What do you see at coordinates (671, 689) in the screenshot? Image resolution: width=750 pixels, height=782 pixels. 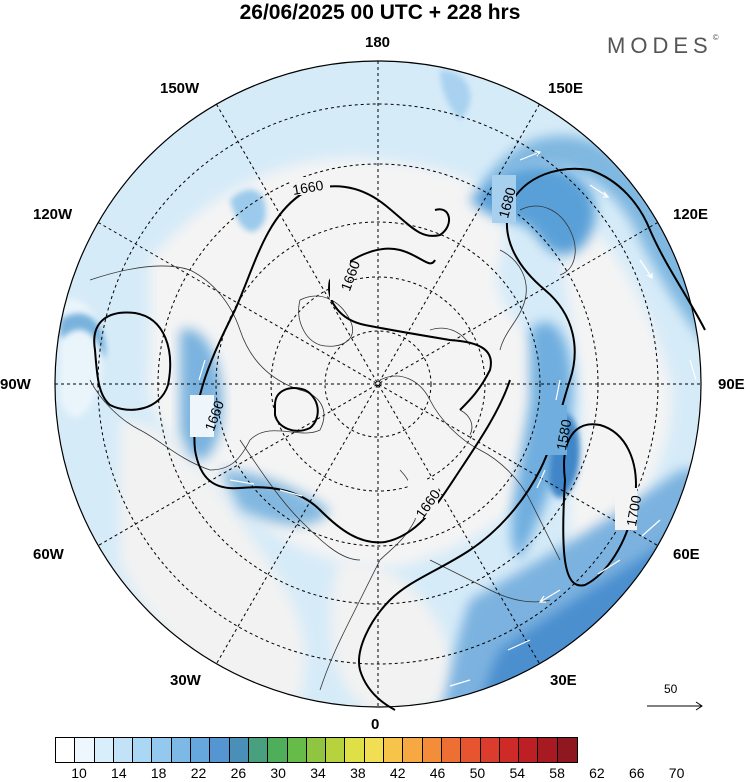 I see `reference-vector-label: 50` at bounding box center [671, 689].